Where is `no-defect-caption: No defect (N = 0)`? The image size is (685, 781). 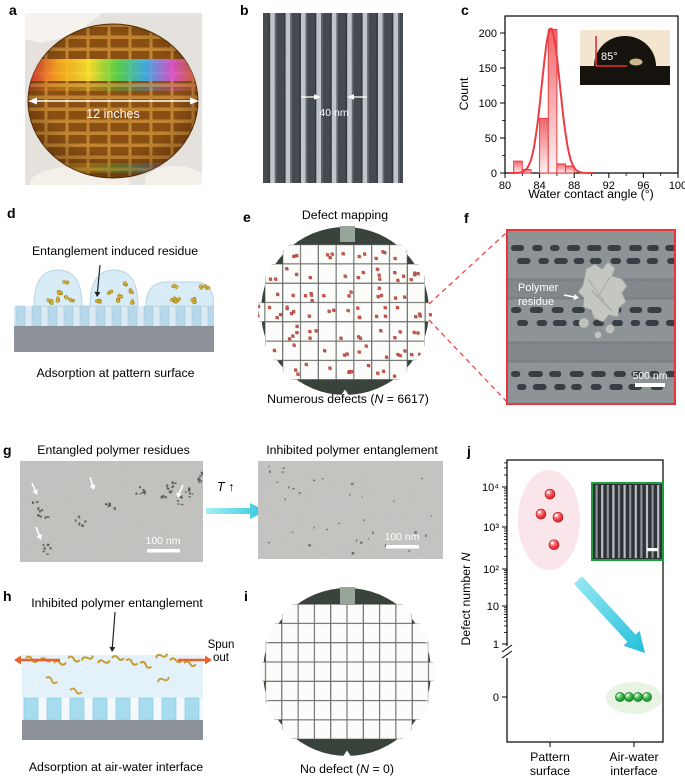 no-defect-caption: No defect (N = 0) is located at coordinates (347, 769).